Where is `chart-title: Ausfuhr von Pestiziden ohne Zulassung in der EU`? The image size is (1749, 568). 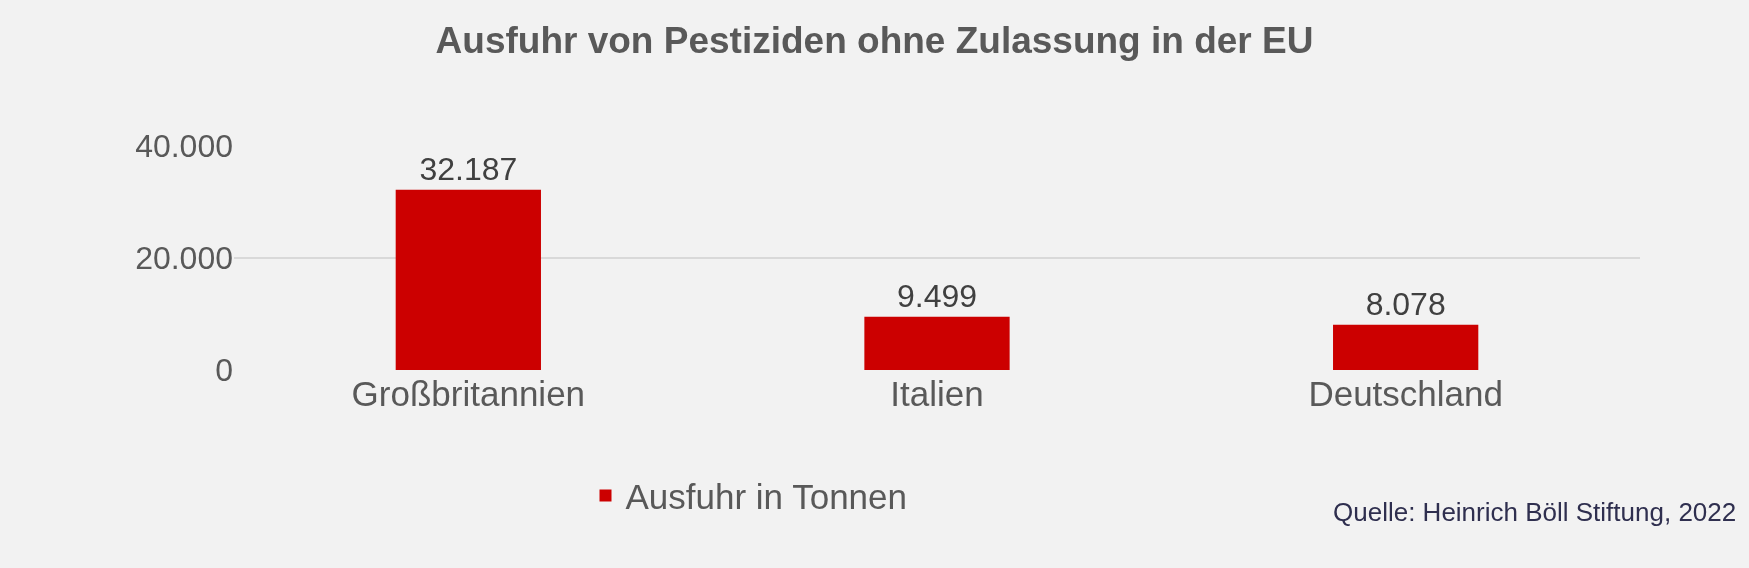 chart-title: Ausfuhr von Pestiziden ohne Zulassung in der EU is located at coordinates (874, 40).